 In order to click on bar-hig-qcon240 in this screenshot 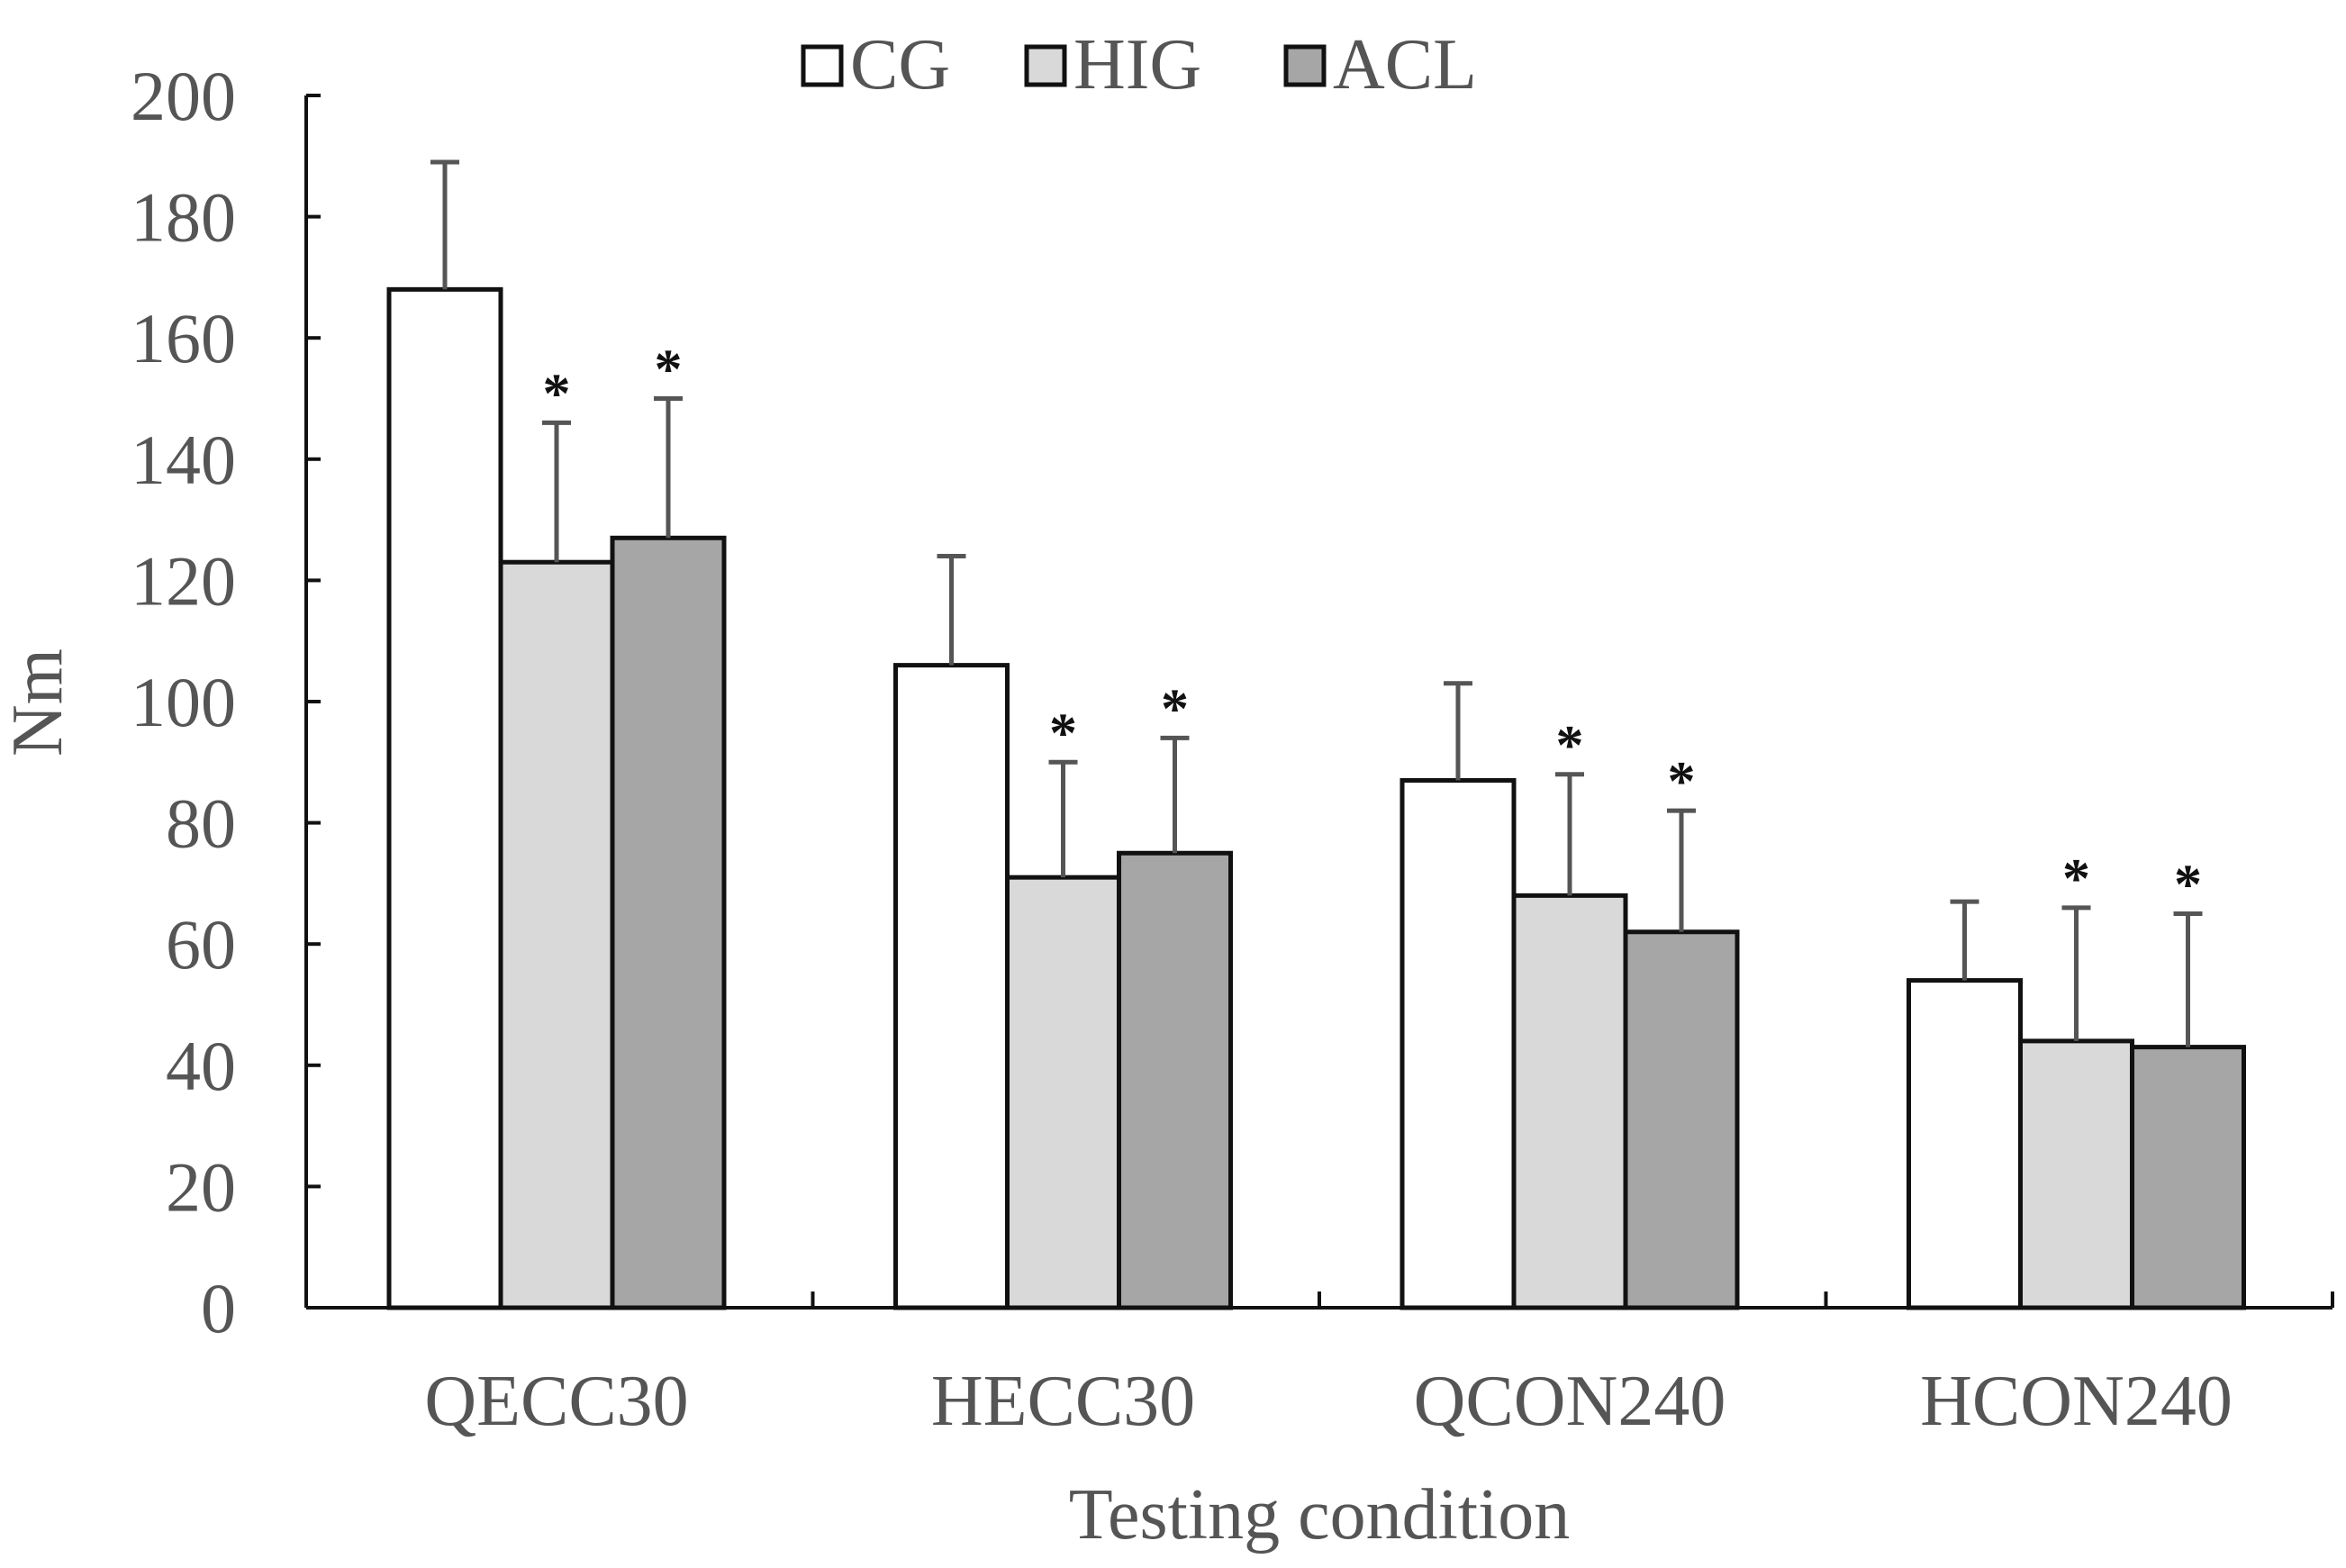, I will do `click(1569, 1101)`.